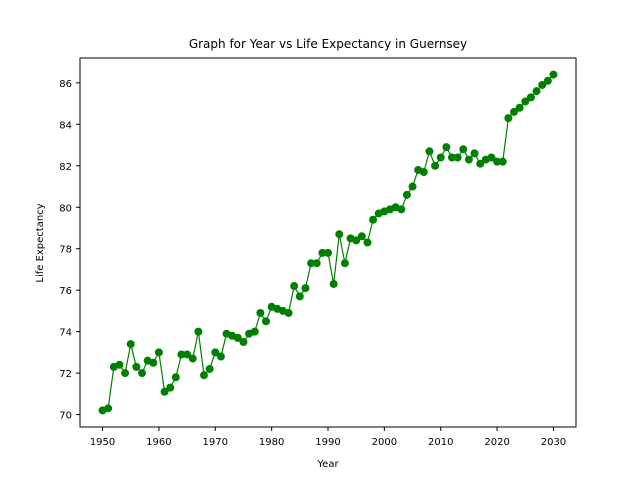 This screenshot has height=480, width=640. What do you see at coordinates (65, 333) in the screenshot?
I see `y-tick-label: 74` at bounding box center [65, 333].